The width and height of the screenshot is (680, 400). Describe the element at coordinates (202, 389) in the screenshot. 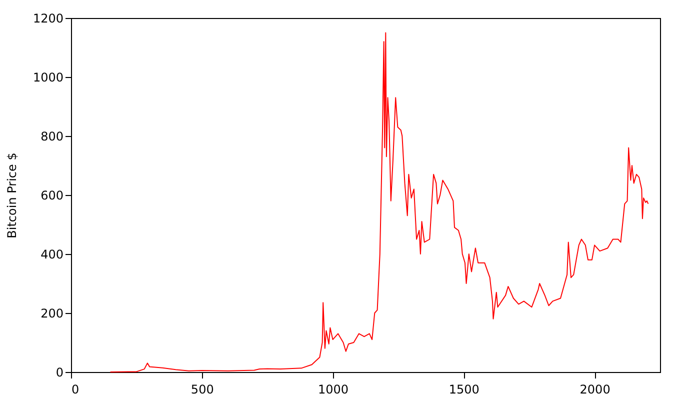

I see `x-tick-label: 500` at that location.